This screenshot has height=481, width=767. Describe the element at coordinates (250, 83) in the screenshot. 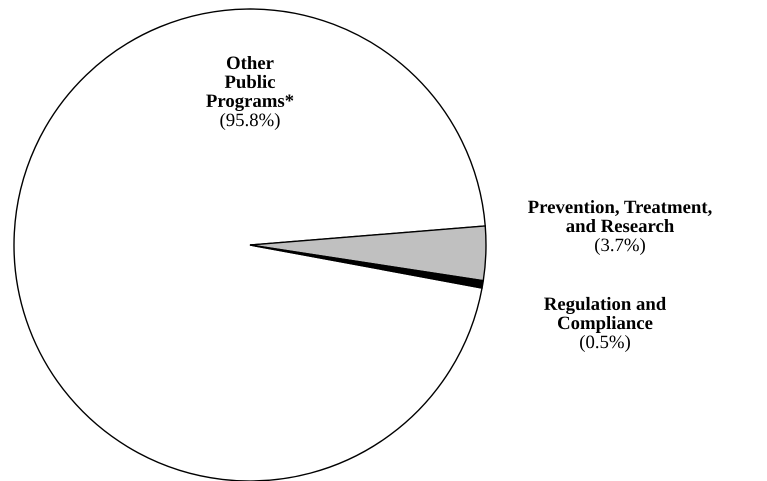

I see `slice-label: Other Public Programs*` at that location.